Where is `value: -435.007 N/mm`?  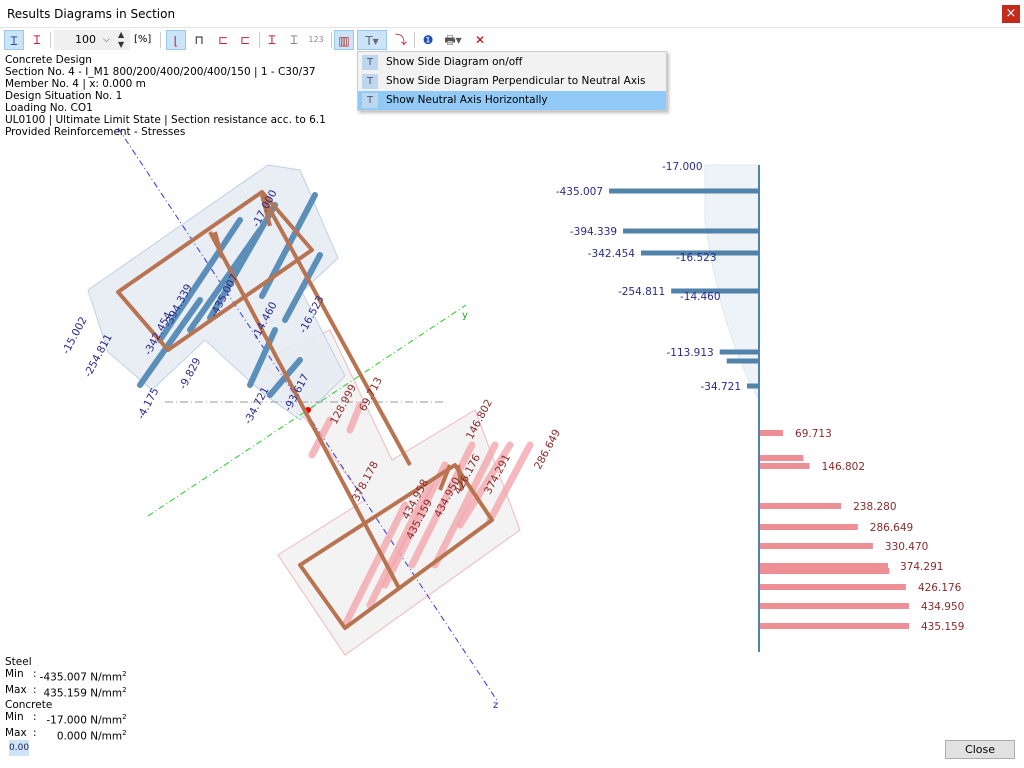 value: -435.007 N/mm is located at coordinates (81, 677).